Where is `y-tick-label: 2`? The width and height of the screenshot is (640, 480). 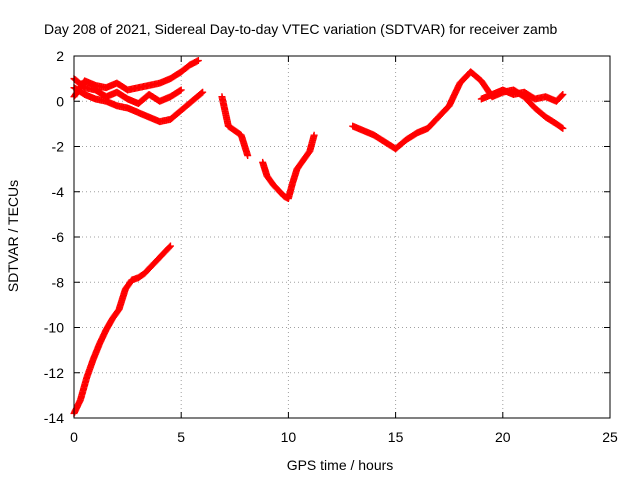 y-tick-label: 2 is located at coordinates (60, 56).